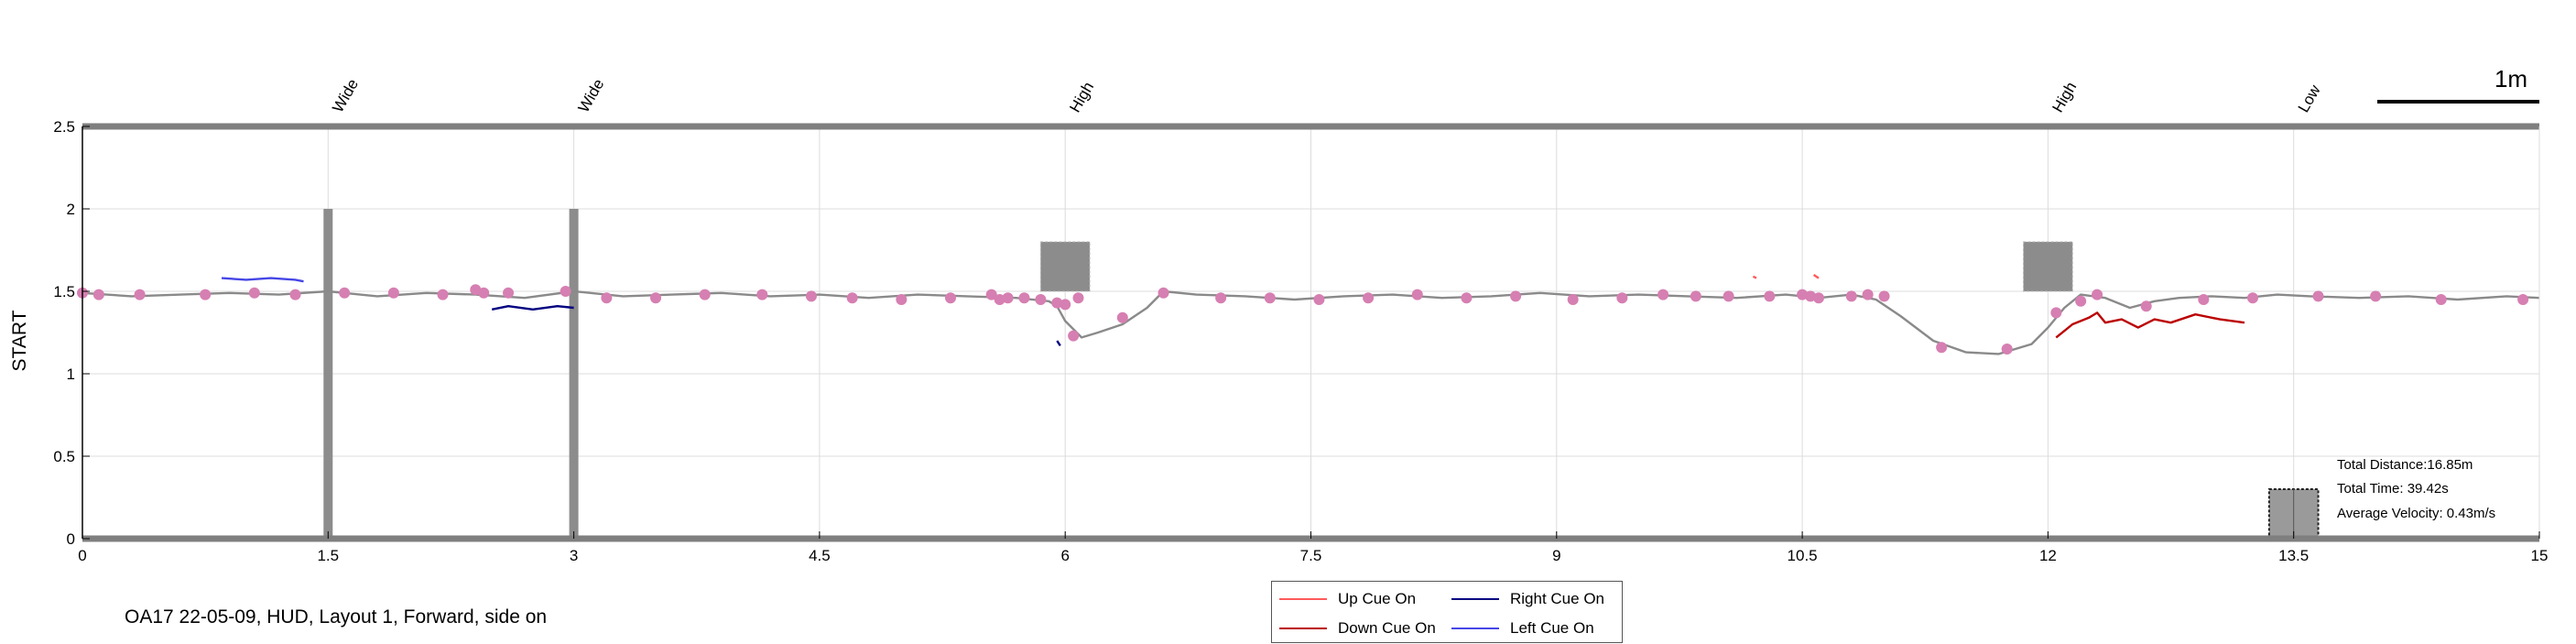 The height and width of the screenshot is (644, 2576). Describe the element at coordinates (1552, 628) in the screenshot. I see `legend-label-left-cue: Left Cue On` at that location.